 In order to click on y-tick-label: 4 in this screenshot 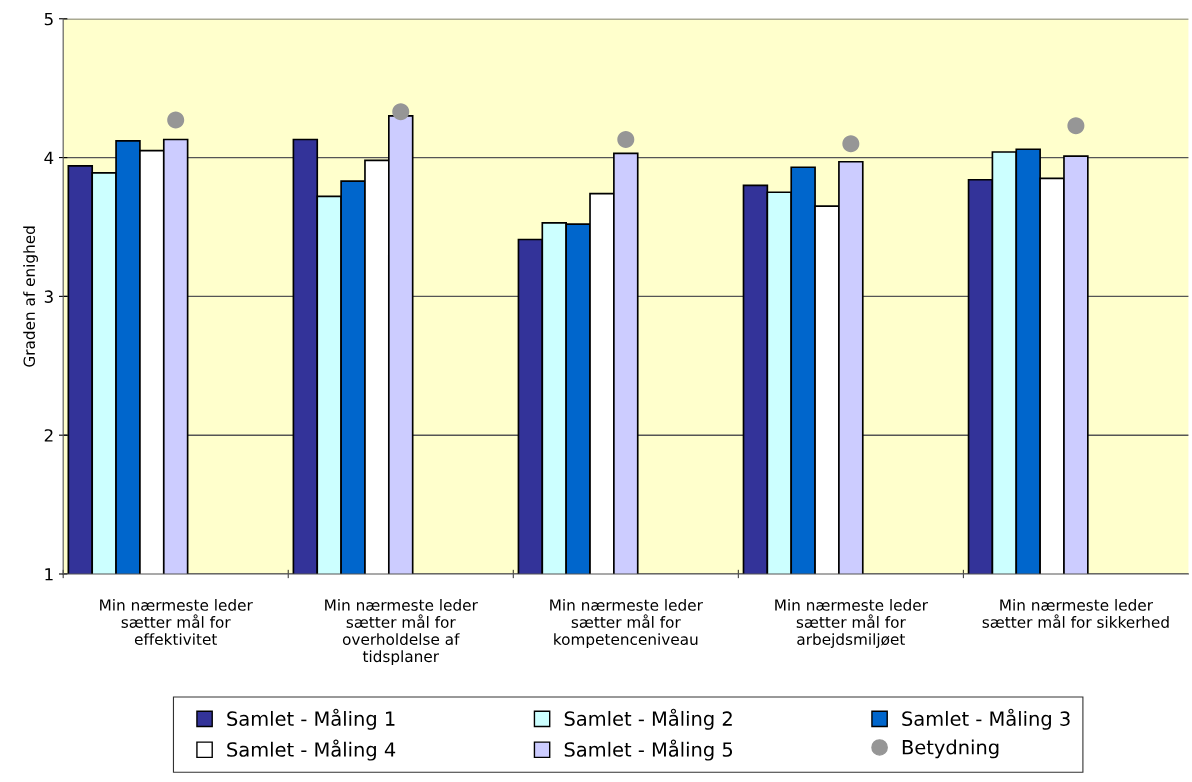, I will do `click(49, 157)`.